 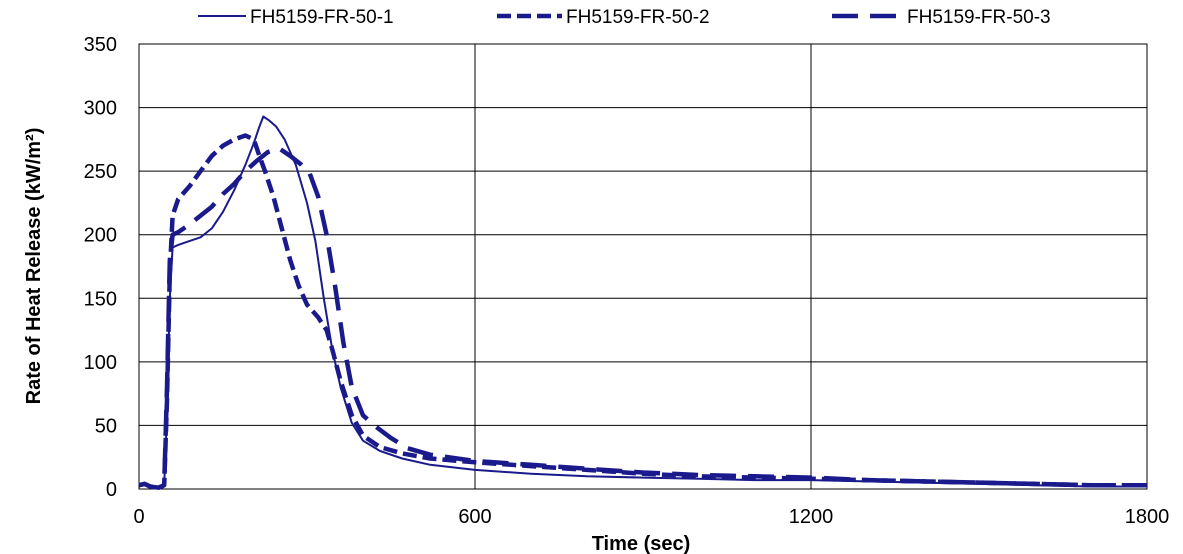 I want to click on legend-label-1: FH5159-FR-50-1, so click(x=322, y=17).